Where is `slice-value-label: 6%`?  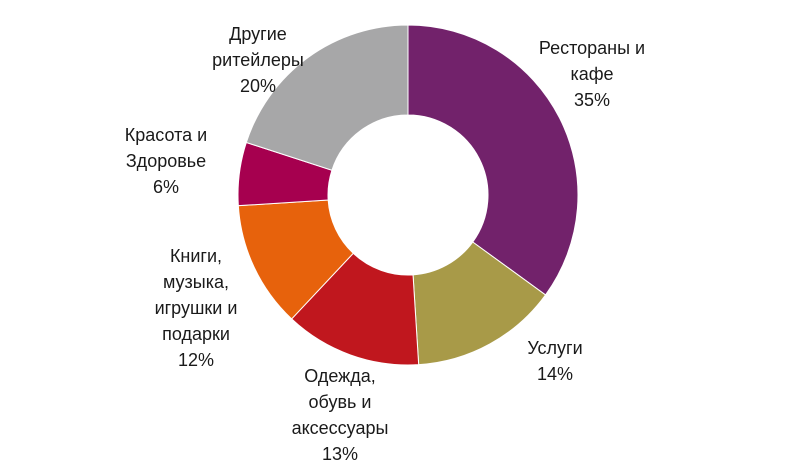
slice-value-label: 6% is located at coordinates (166, 187).